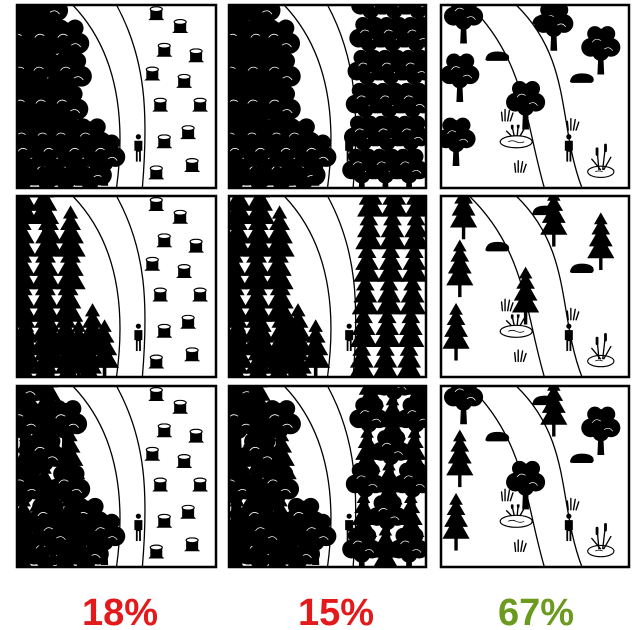  Describe the element at coordinates (120, 611) in the screenshot. I see `percent-label-1: 18%` at that location.